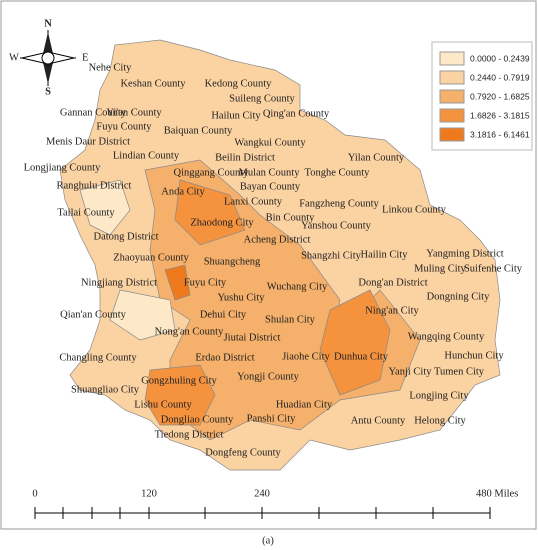  What do you see at coordinates (189, 331) in the screenshot?
I see `place-label: Nong'an County` at bounding box center [189, 331].